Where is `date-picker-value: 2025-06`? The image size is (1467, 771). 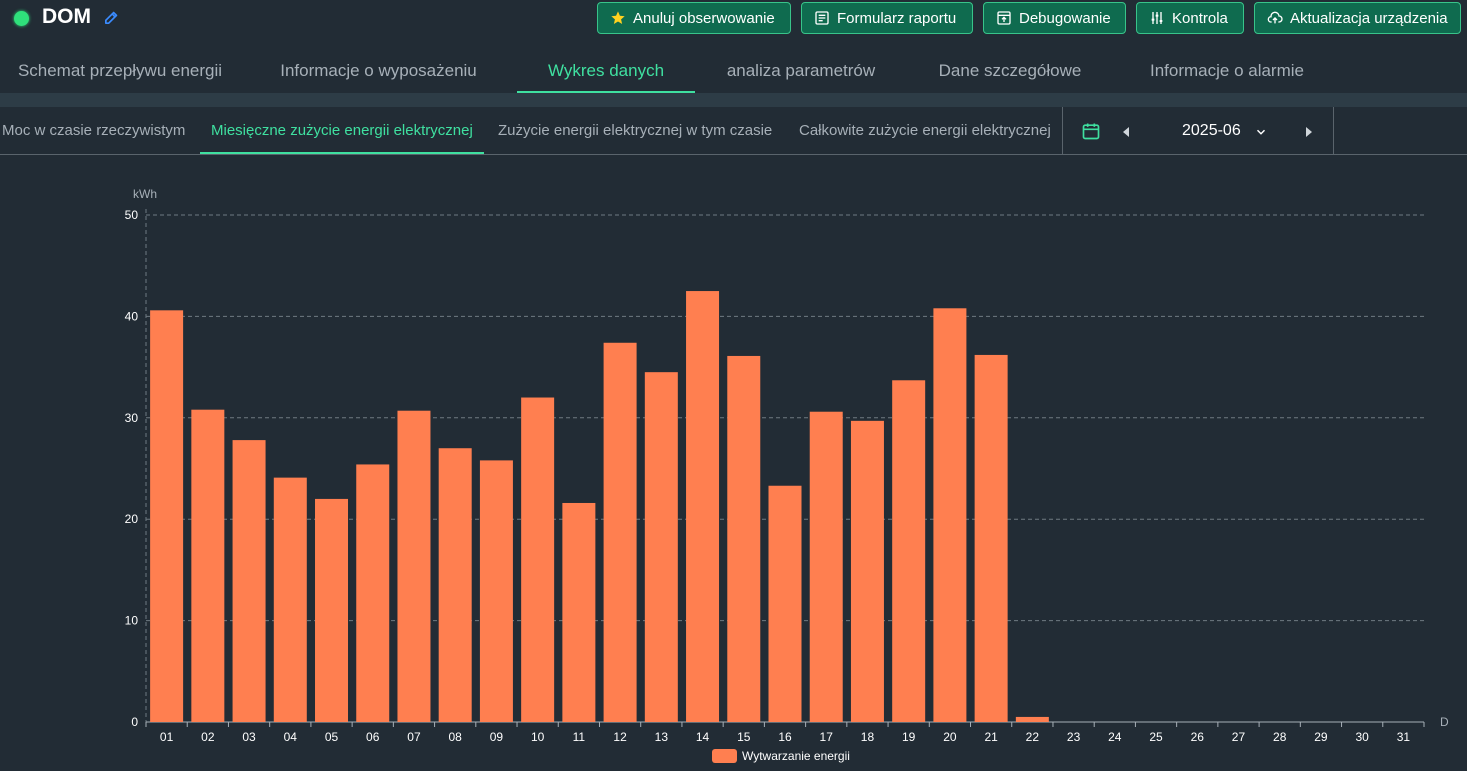
date-picker-value: 2025-06 is located at coordinates (1211, 130).